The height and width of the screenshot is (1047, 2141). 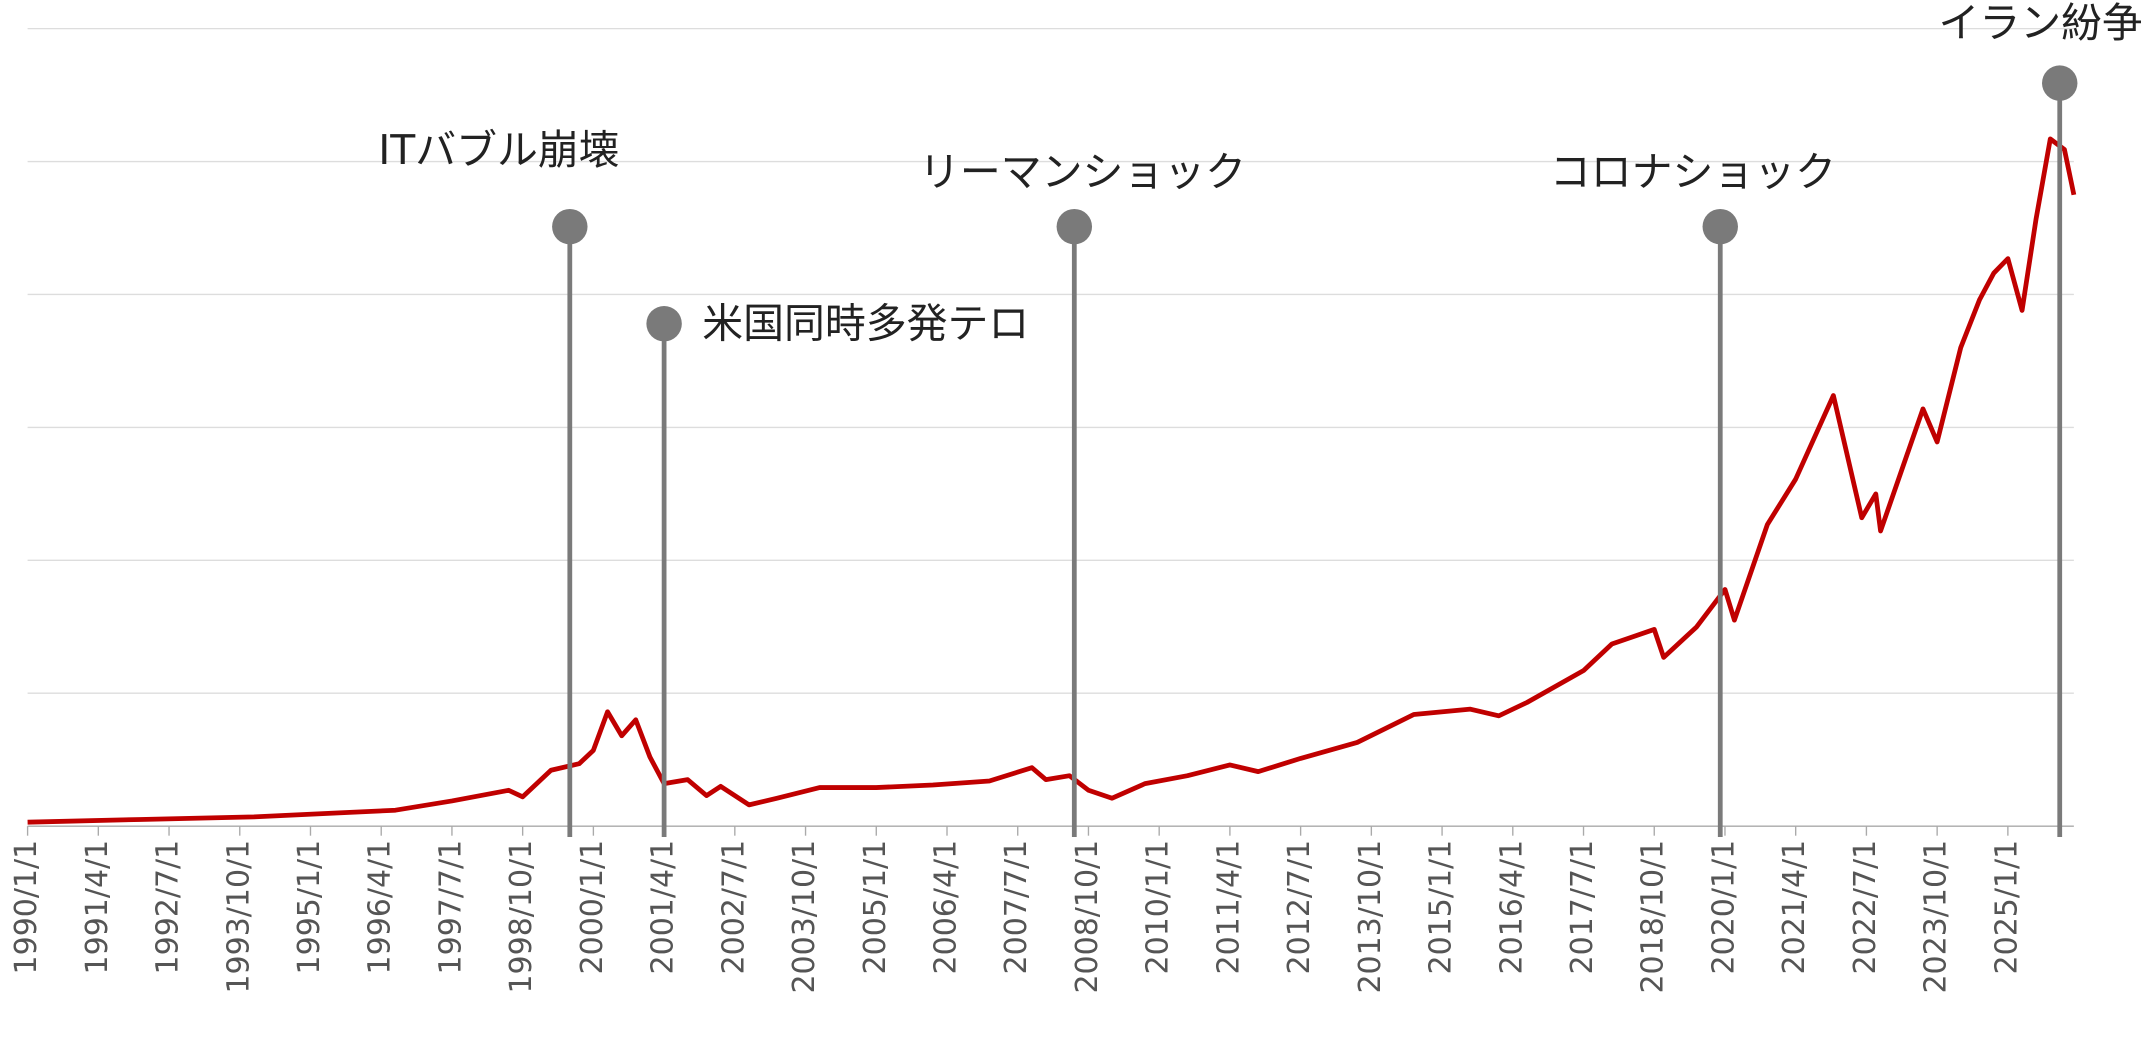 What do you see at coordinates (875, 907) in the screenshot?
I see `x-tick-label: 2005/1/1` at bounding box center [875, 907].